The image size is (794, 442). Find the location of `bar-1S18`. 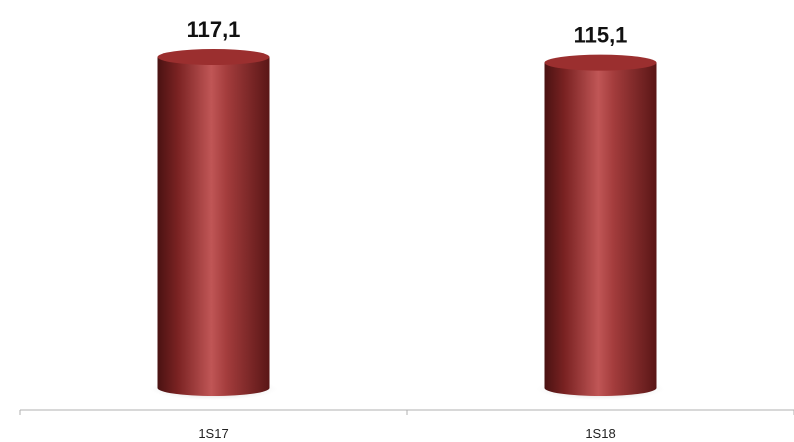

bar-1S18 is located at coordinates (600, 227).